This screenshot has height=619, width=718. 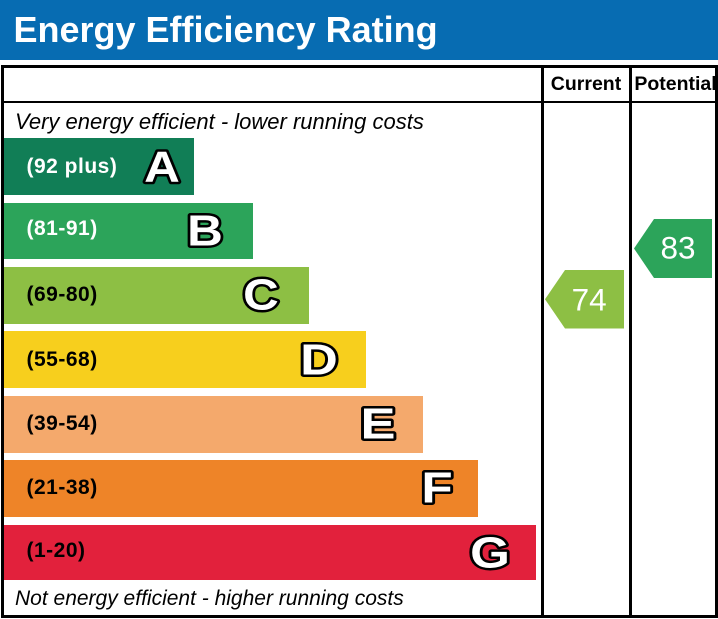 I want to click on svg-text: D, so click(x=319, y=359).